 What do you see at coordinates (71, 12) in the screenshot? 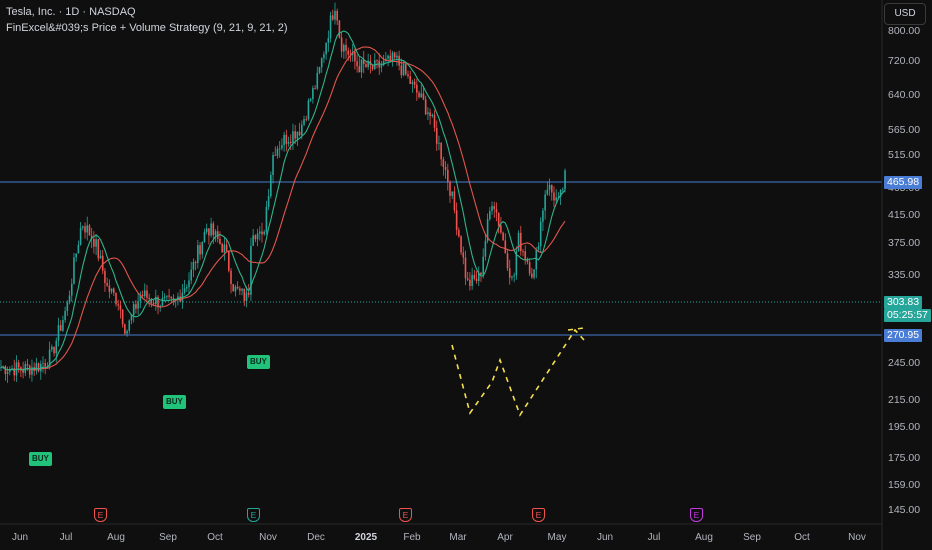
I see `symbol-title: Tesla, Inc. · 1D · NASDAQ` at bounding box center [71, 12].